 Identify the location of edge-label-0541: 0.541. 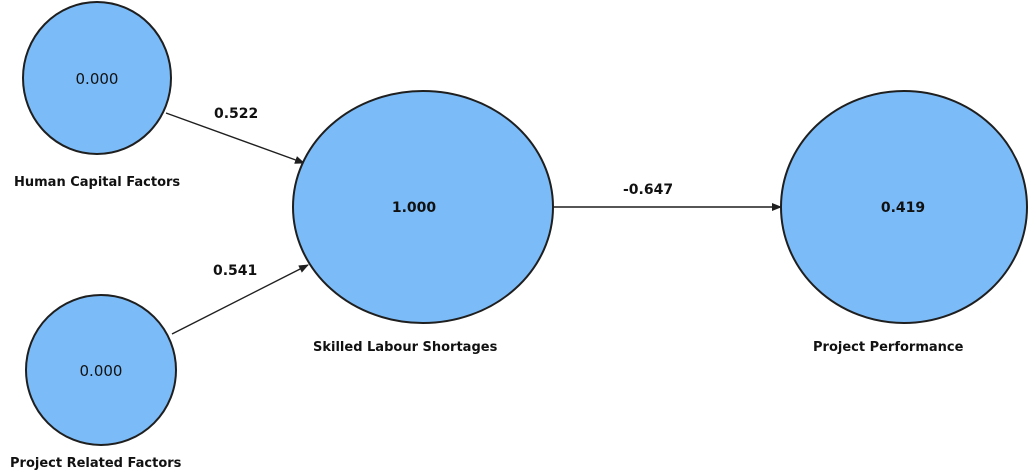
(235, 271).